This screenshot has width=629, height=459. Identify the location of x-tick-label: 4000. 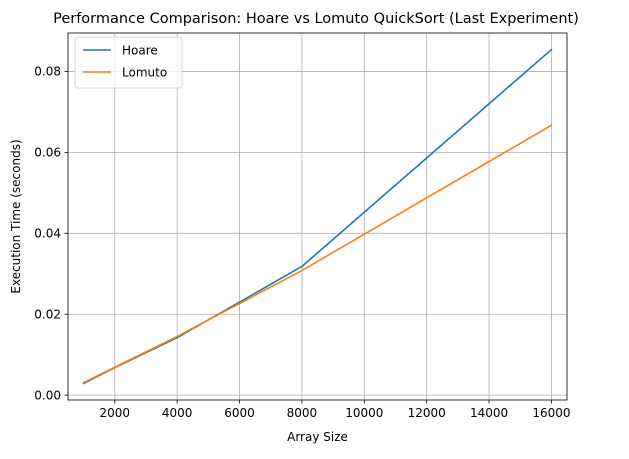
(177, 413).